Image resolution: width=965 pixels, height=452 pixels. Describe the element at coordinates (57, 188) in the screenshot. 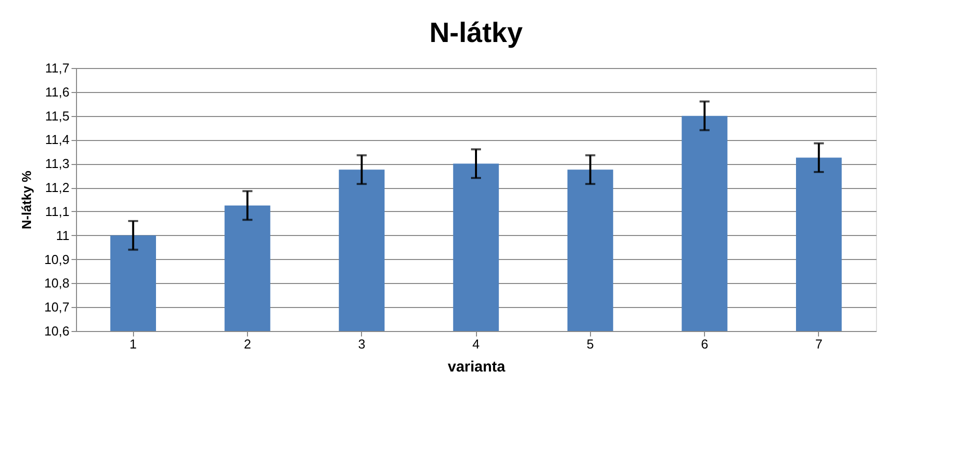

I see `y-tick-label: 11,2` at that location.